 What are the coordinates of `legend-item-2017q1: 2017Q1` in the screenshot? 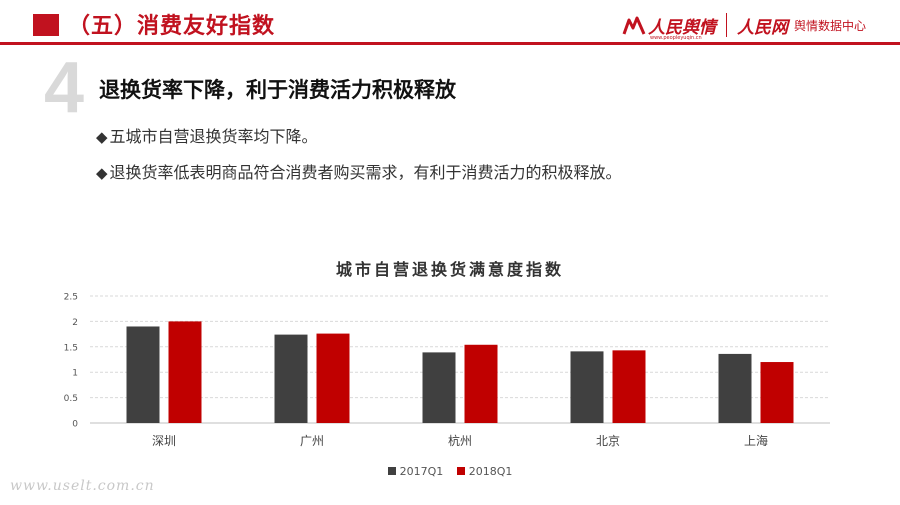 It's located at (415, 471).